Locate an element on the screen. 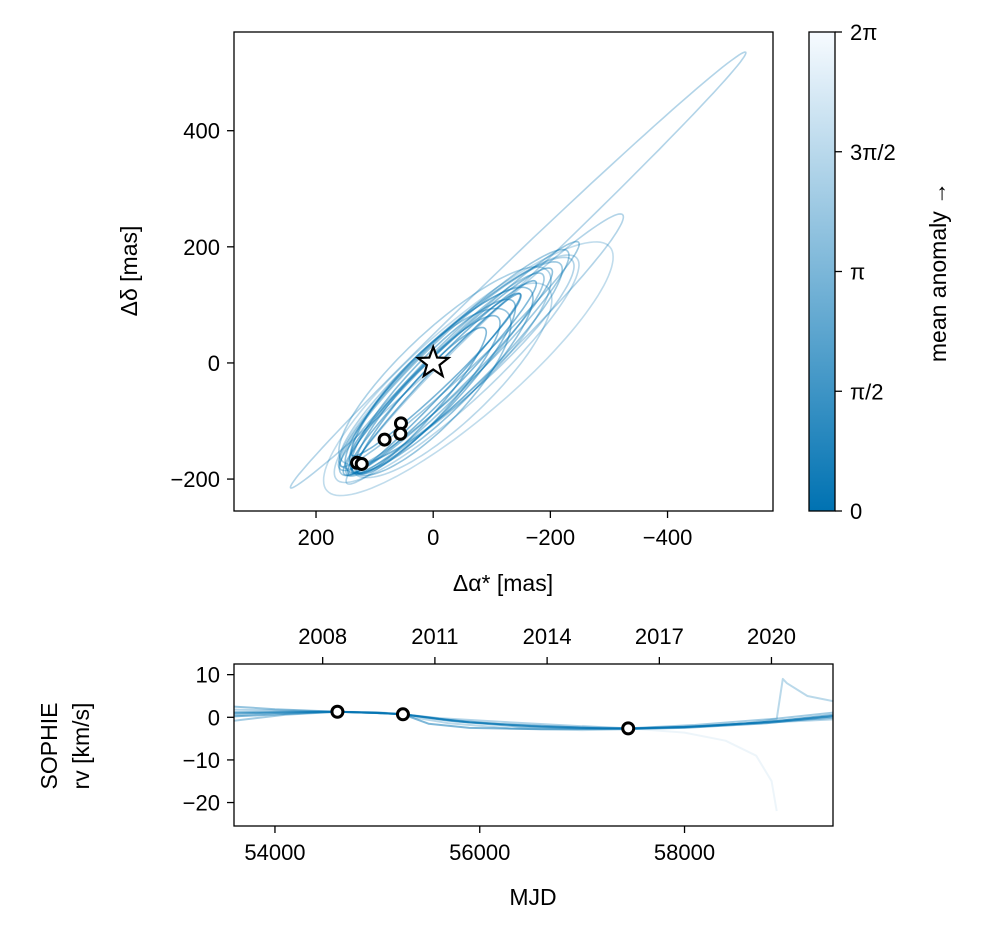  host-star-marker is located at coordinates (433, 361).